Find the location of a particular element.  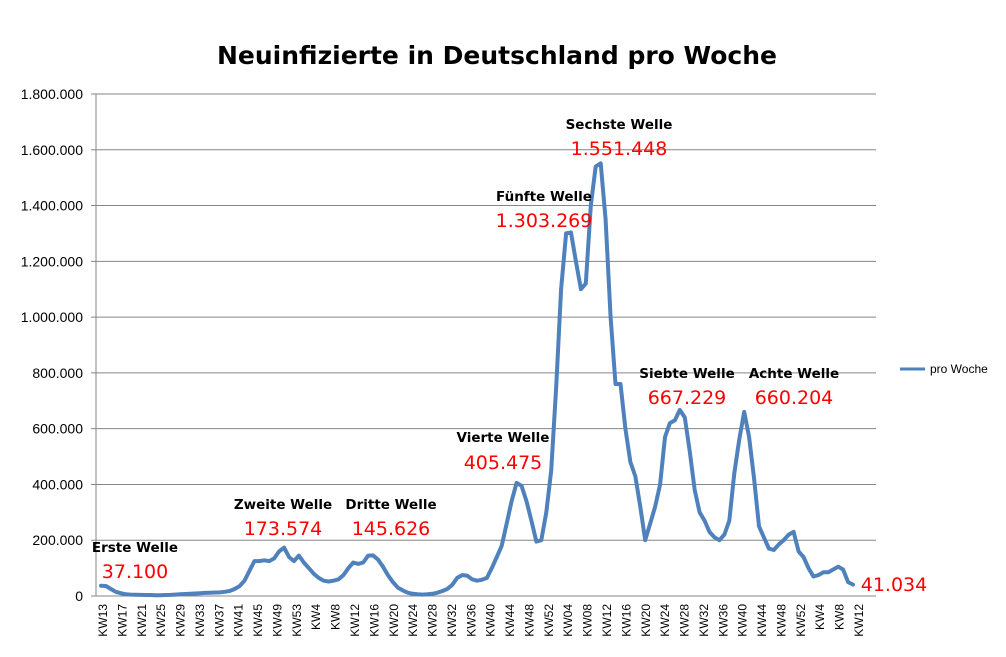

x-tick-label: KW49 is located at coordinates (278, 620).